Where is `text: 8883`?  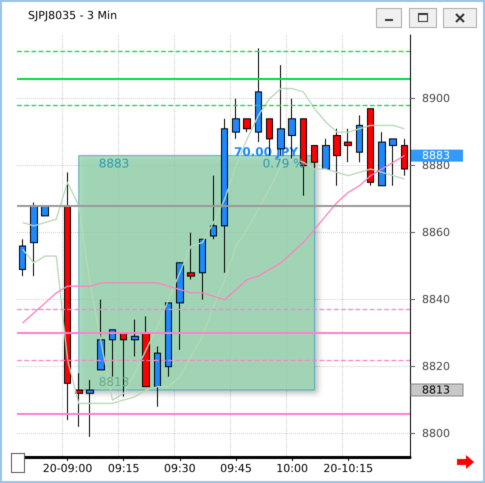
text: 8883 is located at coordinates (436, 155).